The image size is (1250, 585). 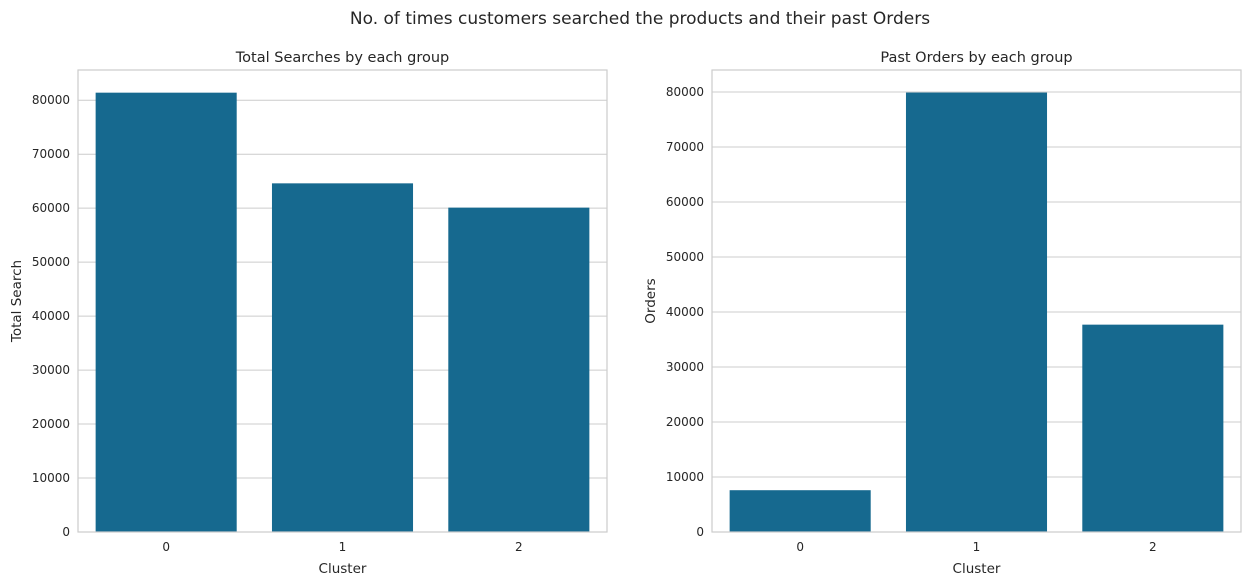 What do you see at coordinates (342, 58) in the screenshot?
I see `axes-title: Total Searches by each group` at bounding box center [342, 58].